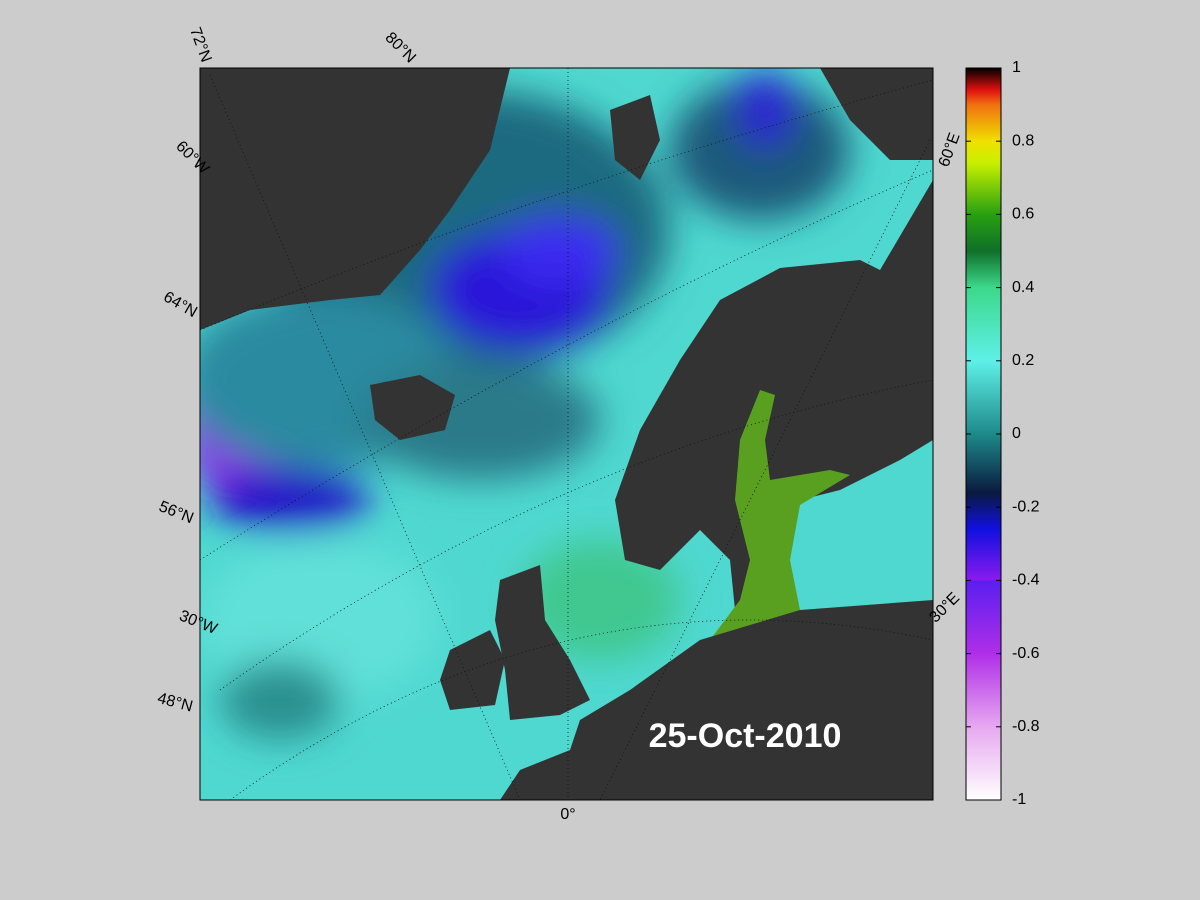  I want to click on graticule-label: 56°N, so click(176, 512).